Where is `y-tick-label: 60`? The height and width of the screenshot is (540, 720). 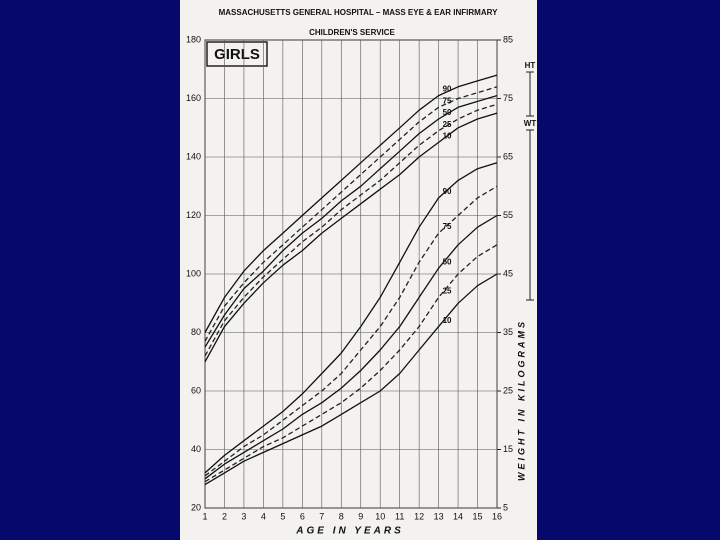
y-tick-label: 60 is located at coordinates (196, 390).